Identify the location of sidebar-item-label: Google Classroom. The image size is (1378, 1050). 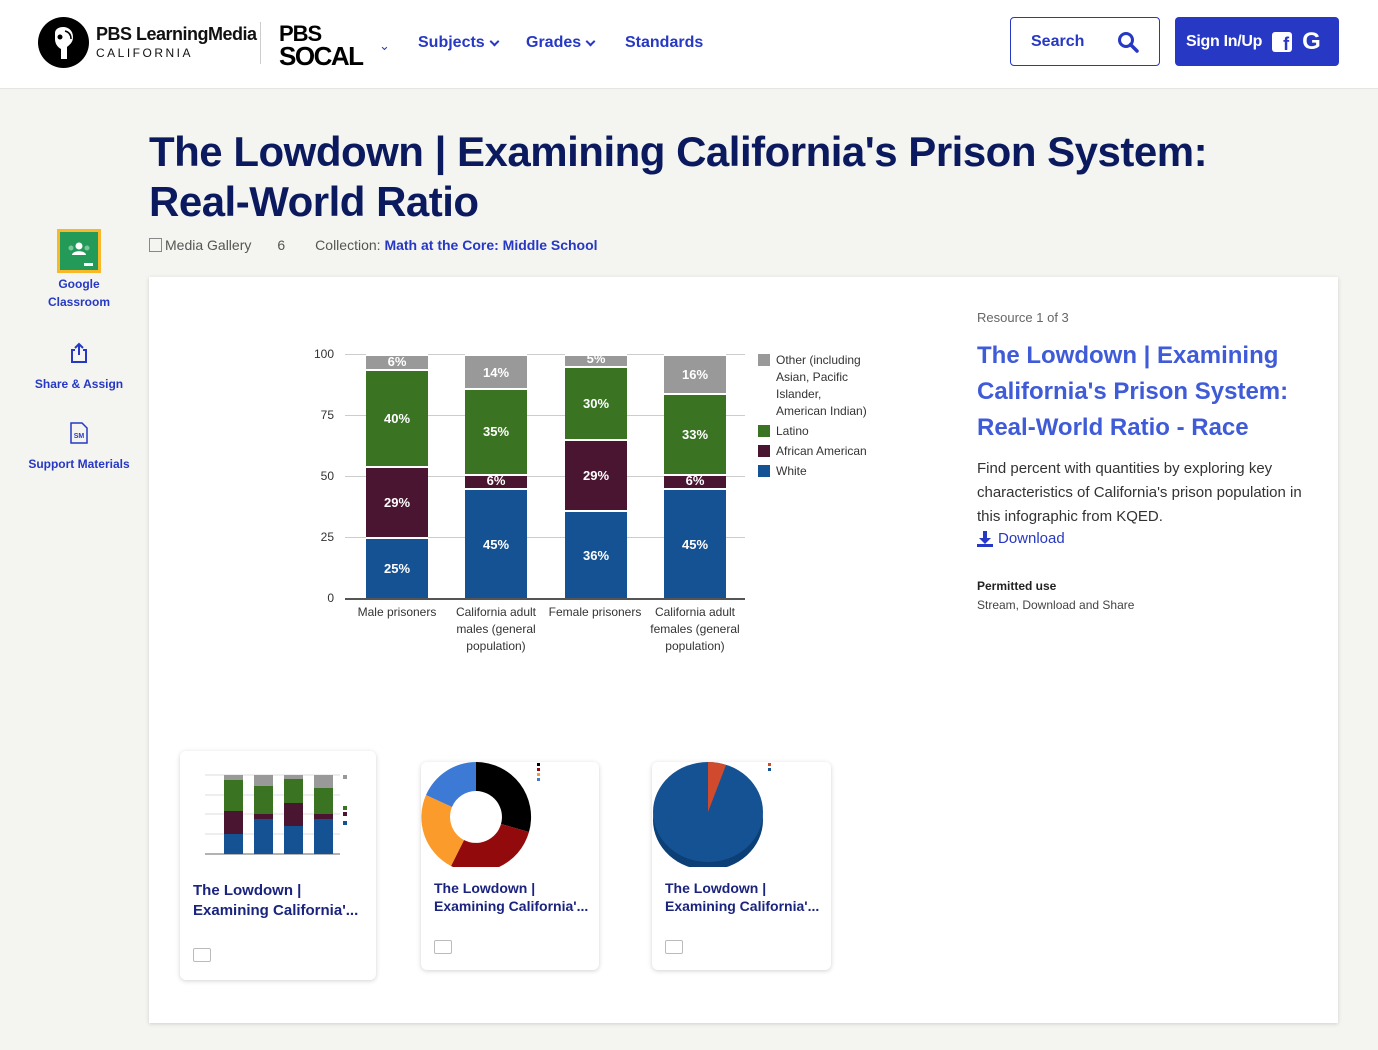
(79, 293).